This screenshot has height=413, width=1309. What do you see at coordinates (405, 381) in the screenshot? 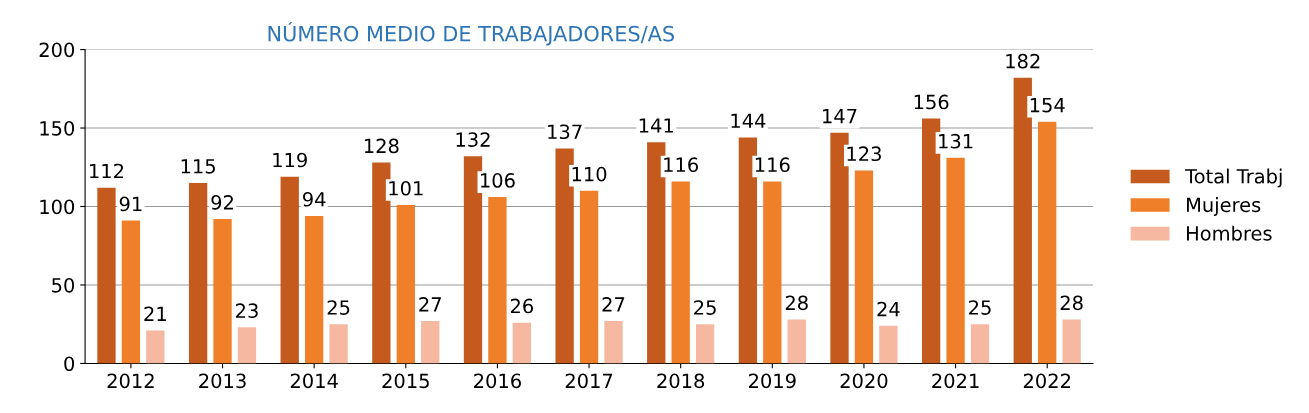
I see `x-tick-label: 2015` at bounding box center [405, 381].